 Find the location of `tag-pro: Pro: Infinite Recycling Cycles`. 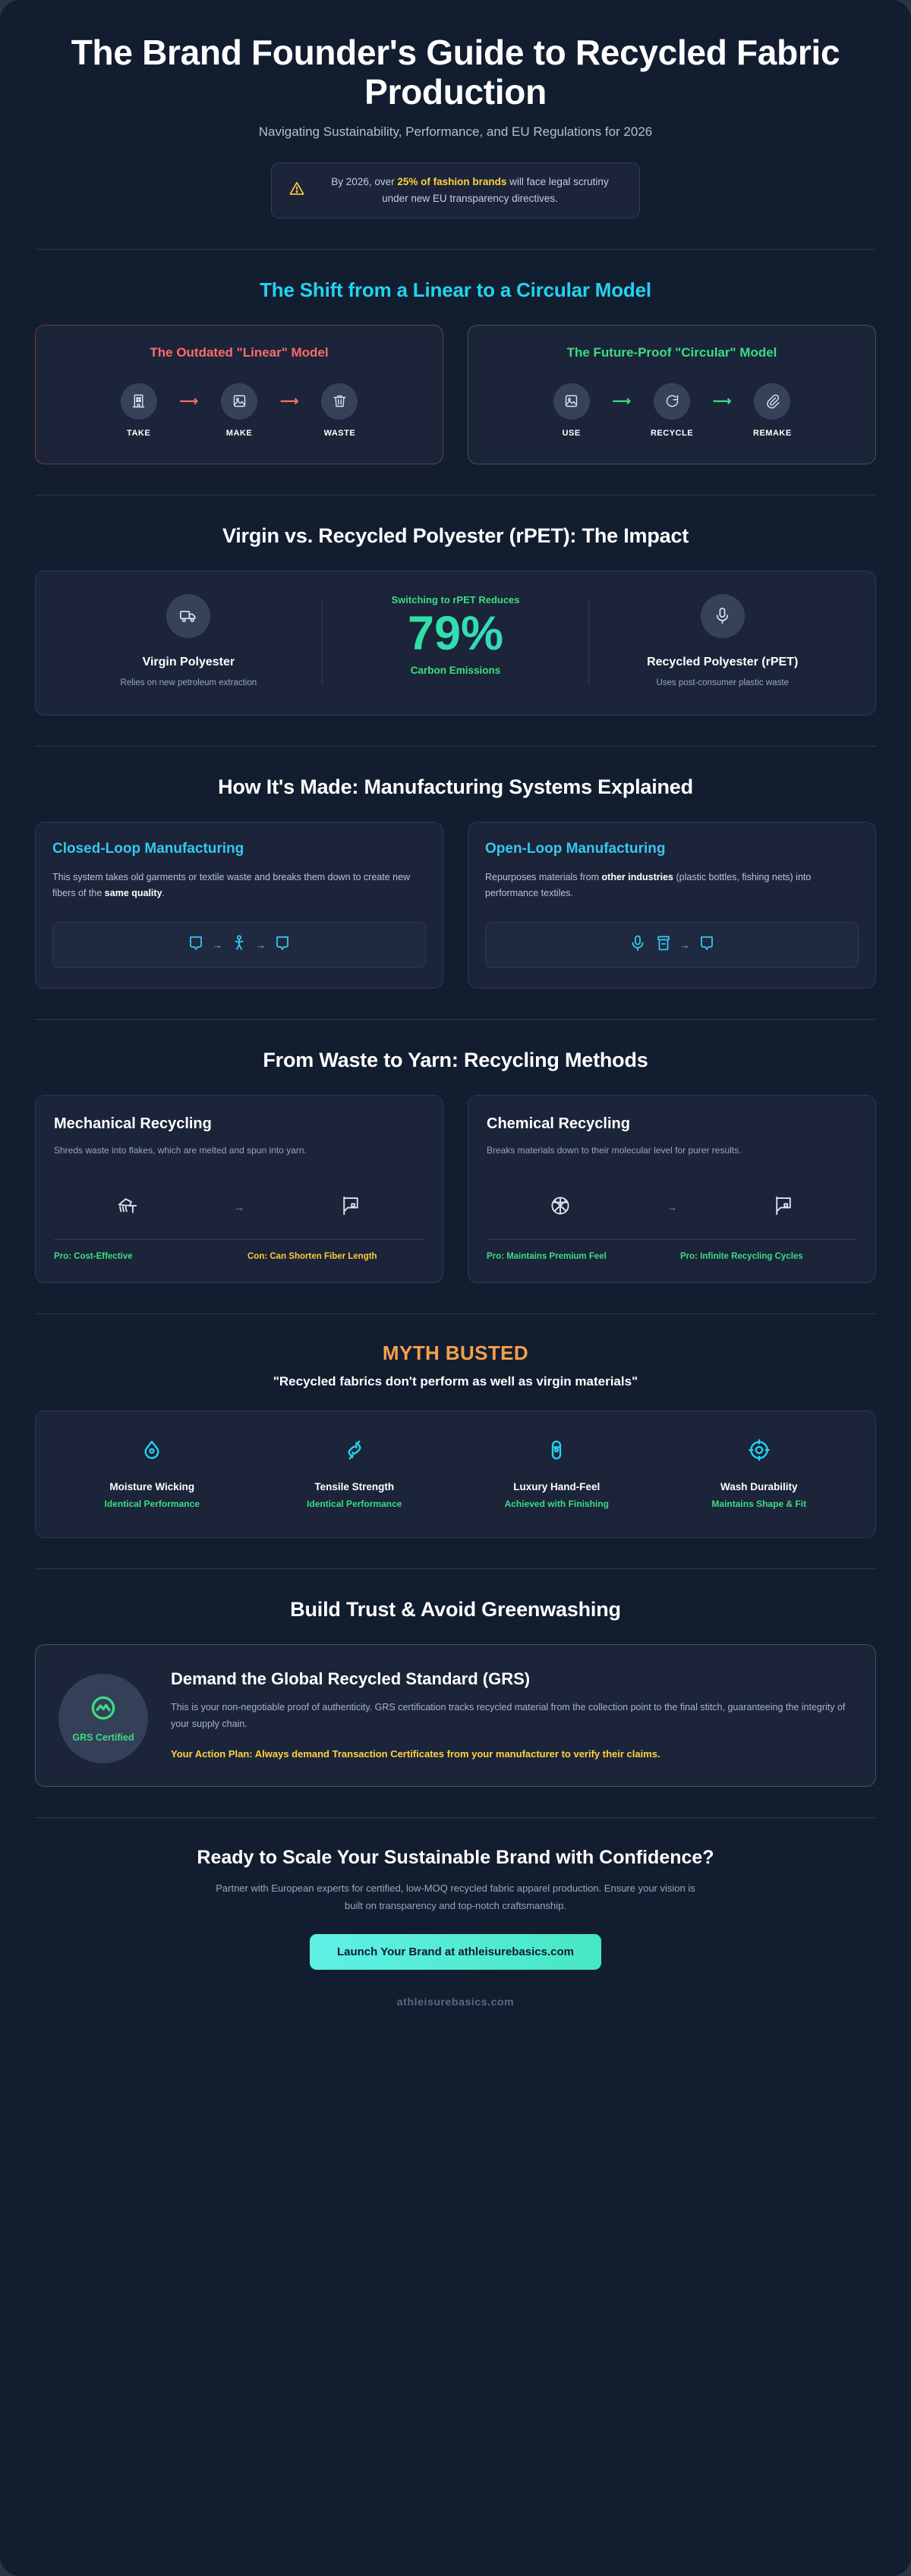

tag-pro: Pro: Infinite Recycling Cycles is located at coordinates (741, 1256).